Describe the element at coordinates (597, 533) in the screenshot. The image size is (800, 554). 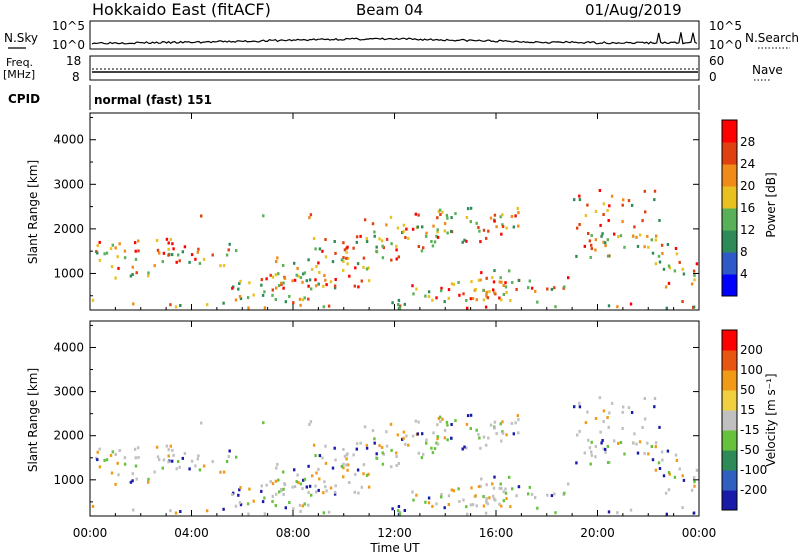
I see `x-tick-label: 20:00` at that location.